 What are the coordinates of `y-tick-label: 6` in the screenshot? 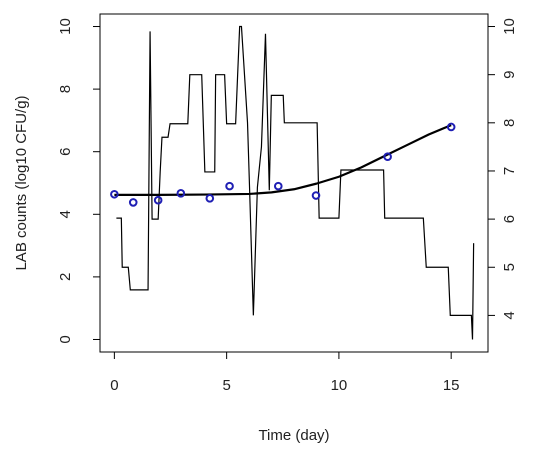 It's located at (65, 152).